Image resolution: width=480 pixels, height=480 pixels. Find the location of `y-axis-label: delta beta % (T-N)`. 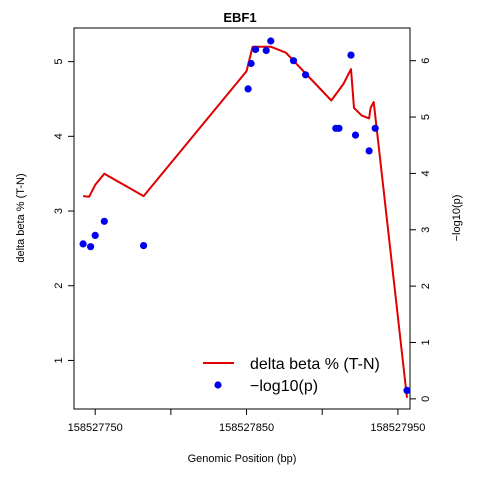

y-axis-label: delta beta % (T-N) is located at coordinates (21, 217).